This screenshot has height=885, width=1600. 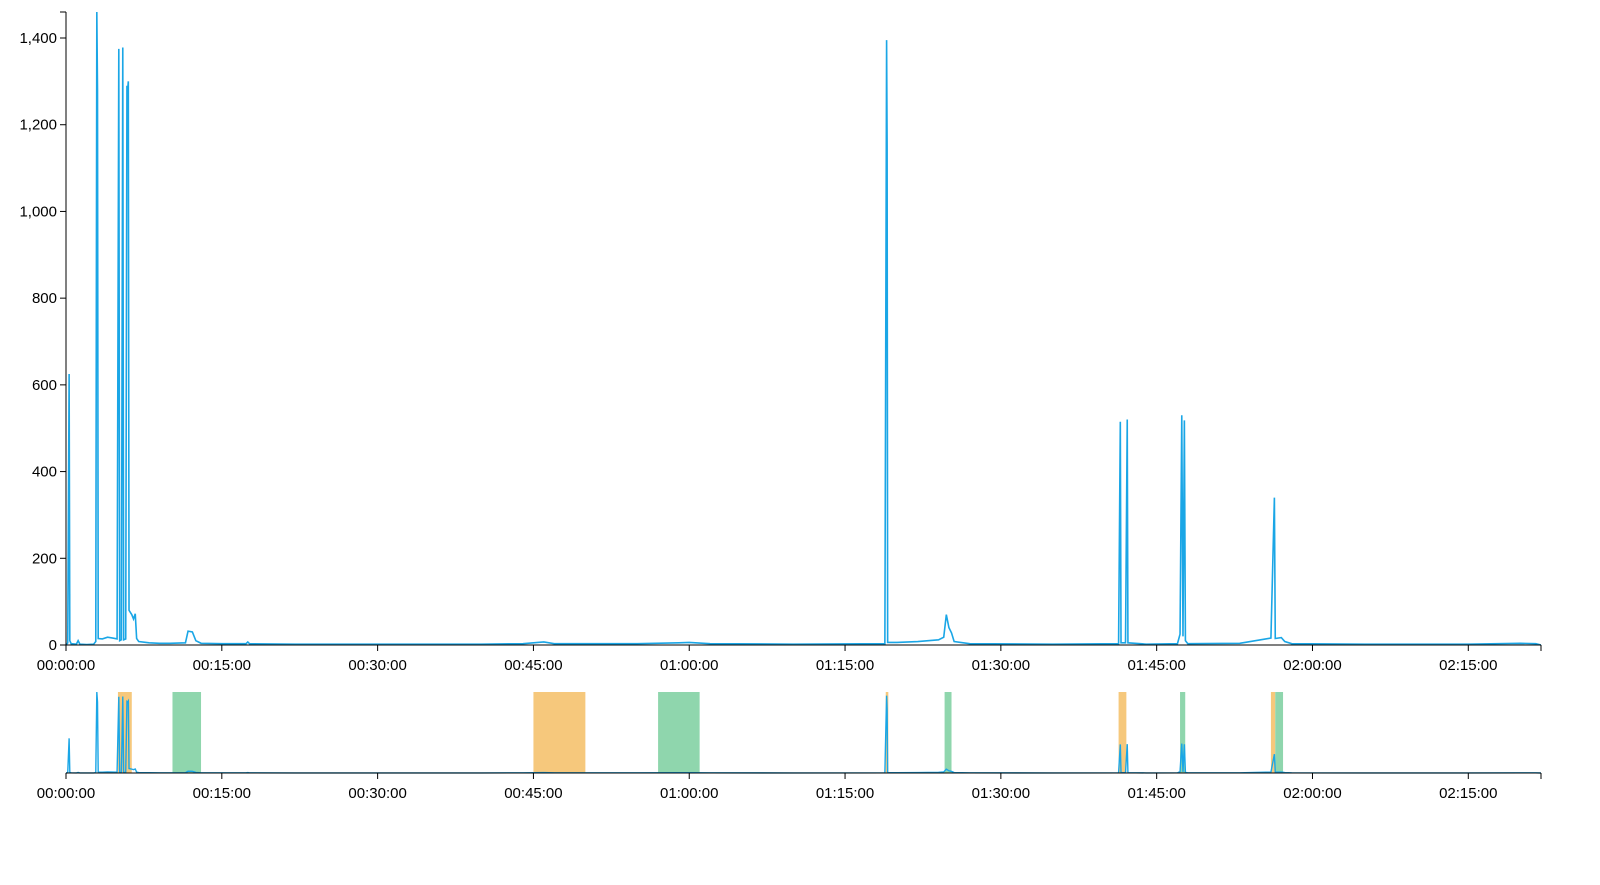 What do you see at coordinates (44, 558) in the screenshot?
I see `focus-y-tick-label: 200` at bounding box center [44, 558].